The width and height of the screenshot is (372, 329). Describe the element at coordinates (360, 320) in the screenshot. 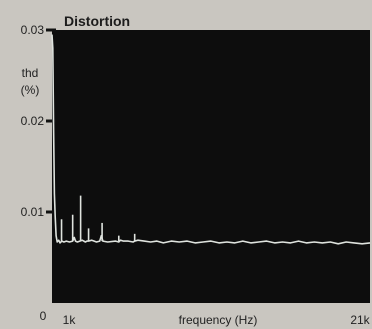

I see `x-tick-label: 21k` at that location.